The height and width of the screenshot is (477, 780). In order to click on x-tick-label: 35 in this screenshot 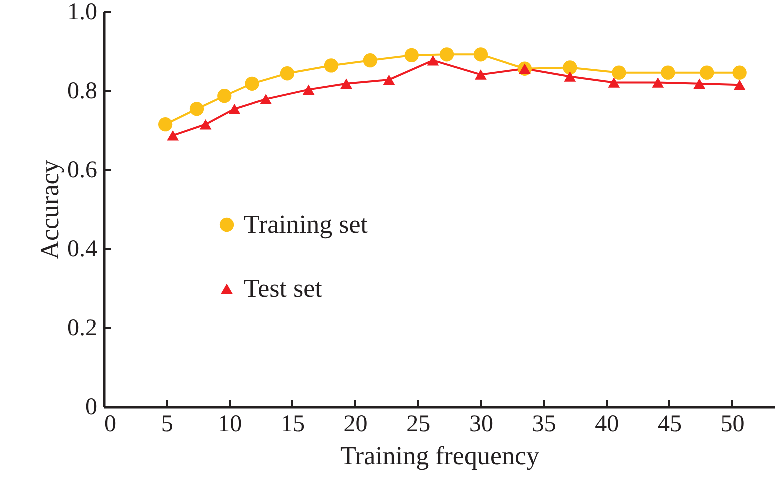, I will do `click(544, 425)`.